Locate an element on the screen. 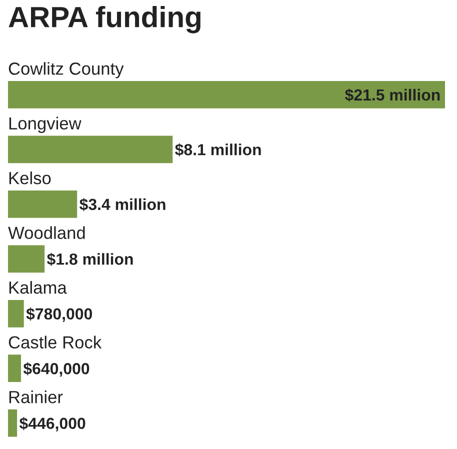 This screenshot has height=449, width=457. y-tick-label: Kelso is located at coordinates (30, 178).